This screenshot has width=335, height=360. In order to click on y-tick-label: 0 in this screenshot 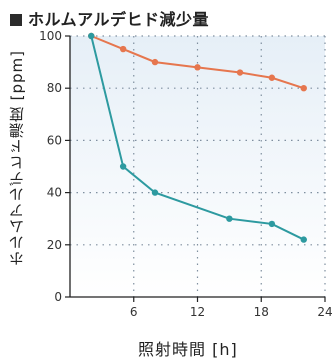, I will do `click(58, 297)`.